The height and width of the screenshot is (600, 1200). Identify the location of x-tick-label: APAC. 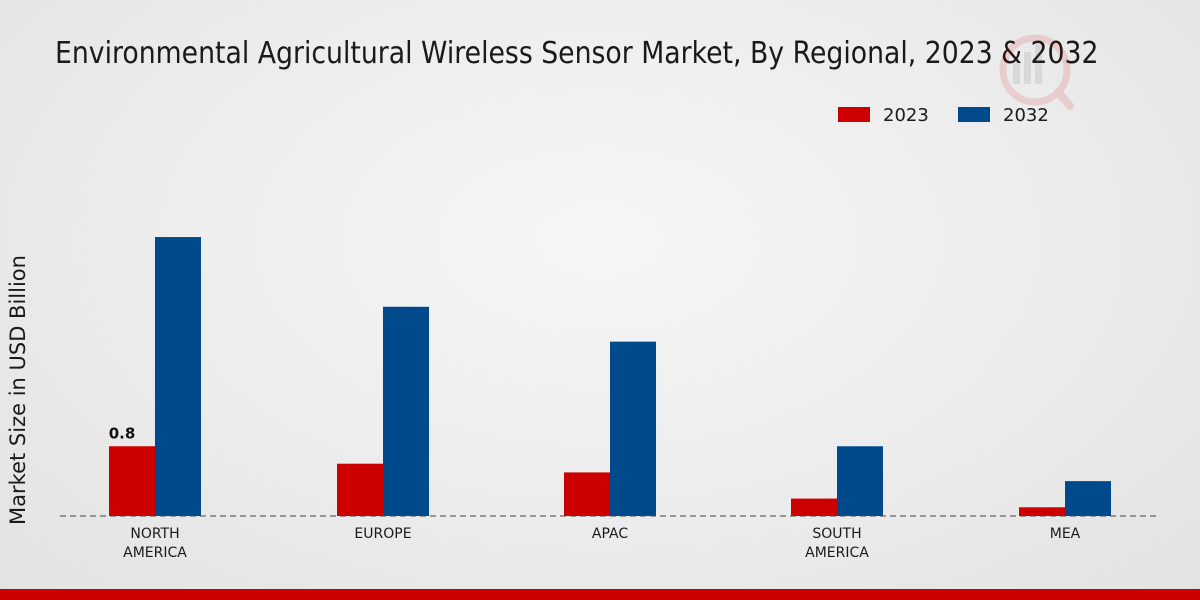
(610, 534).